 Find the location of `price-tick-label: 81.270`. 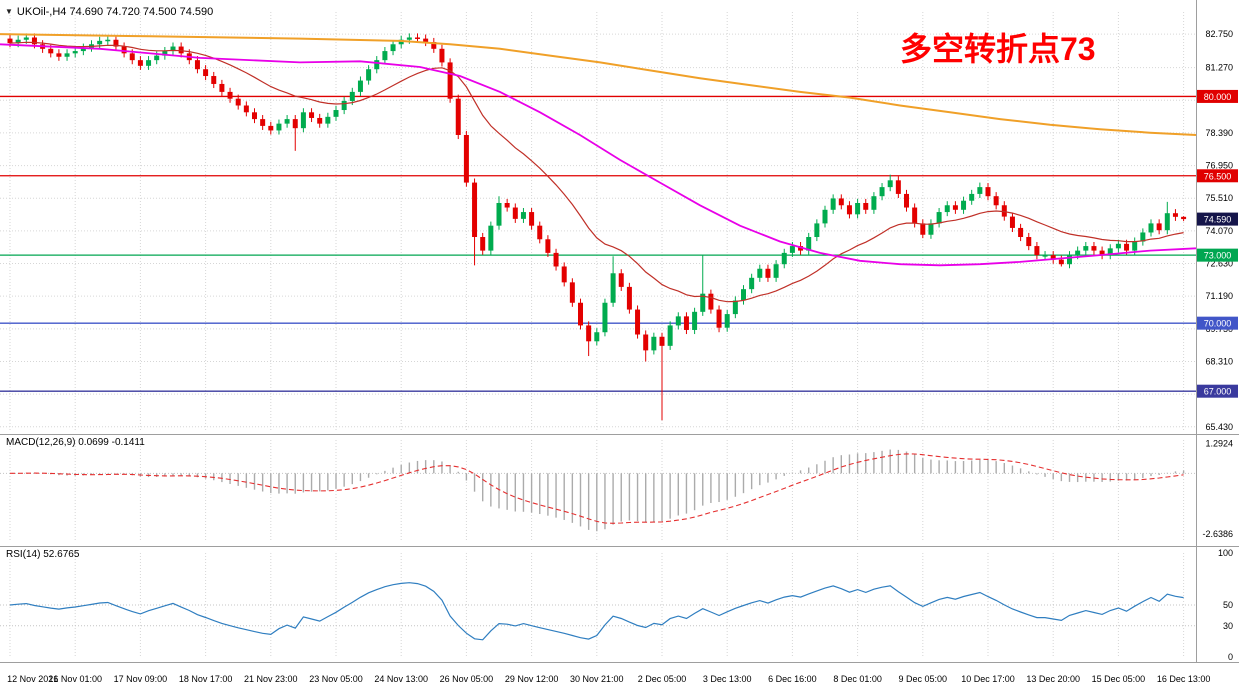

price-tick-label: 81.270 is located at coordinates (1219, 68).